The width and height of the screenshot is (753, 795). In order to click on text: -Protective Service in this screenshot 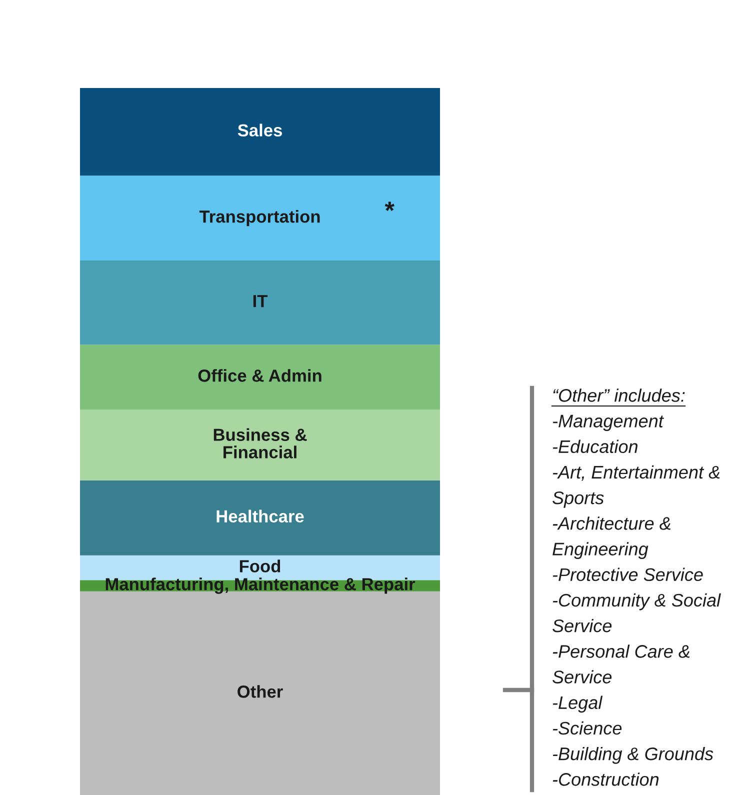, I will do `click(627, 575)`.